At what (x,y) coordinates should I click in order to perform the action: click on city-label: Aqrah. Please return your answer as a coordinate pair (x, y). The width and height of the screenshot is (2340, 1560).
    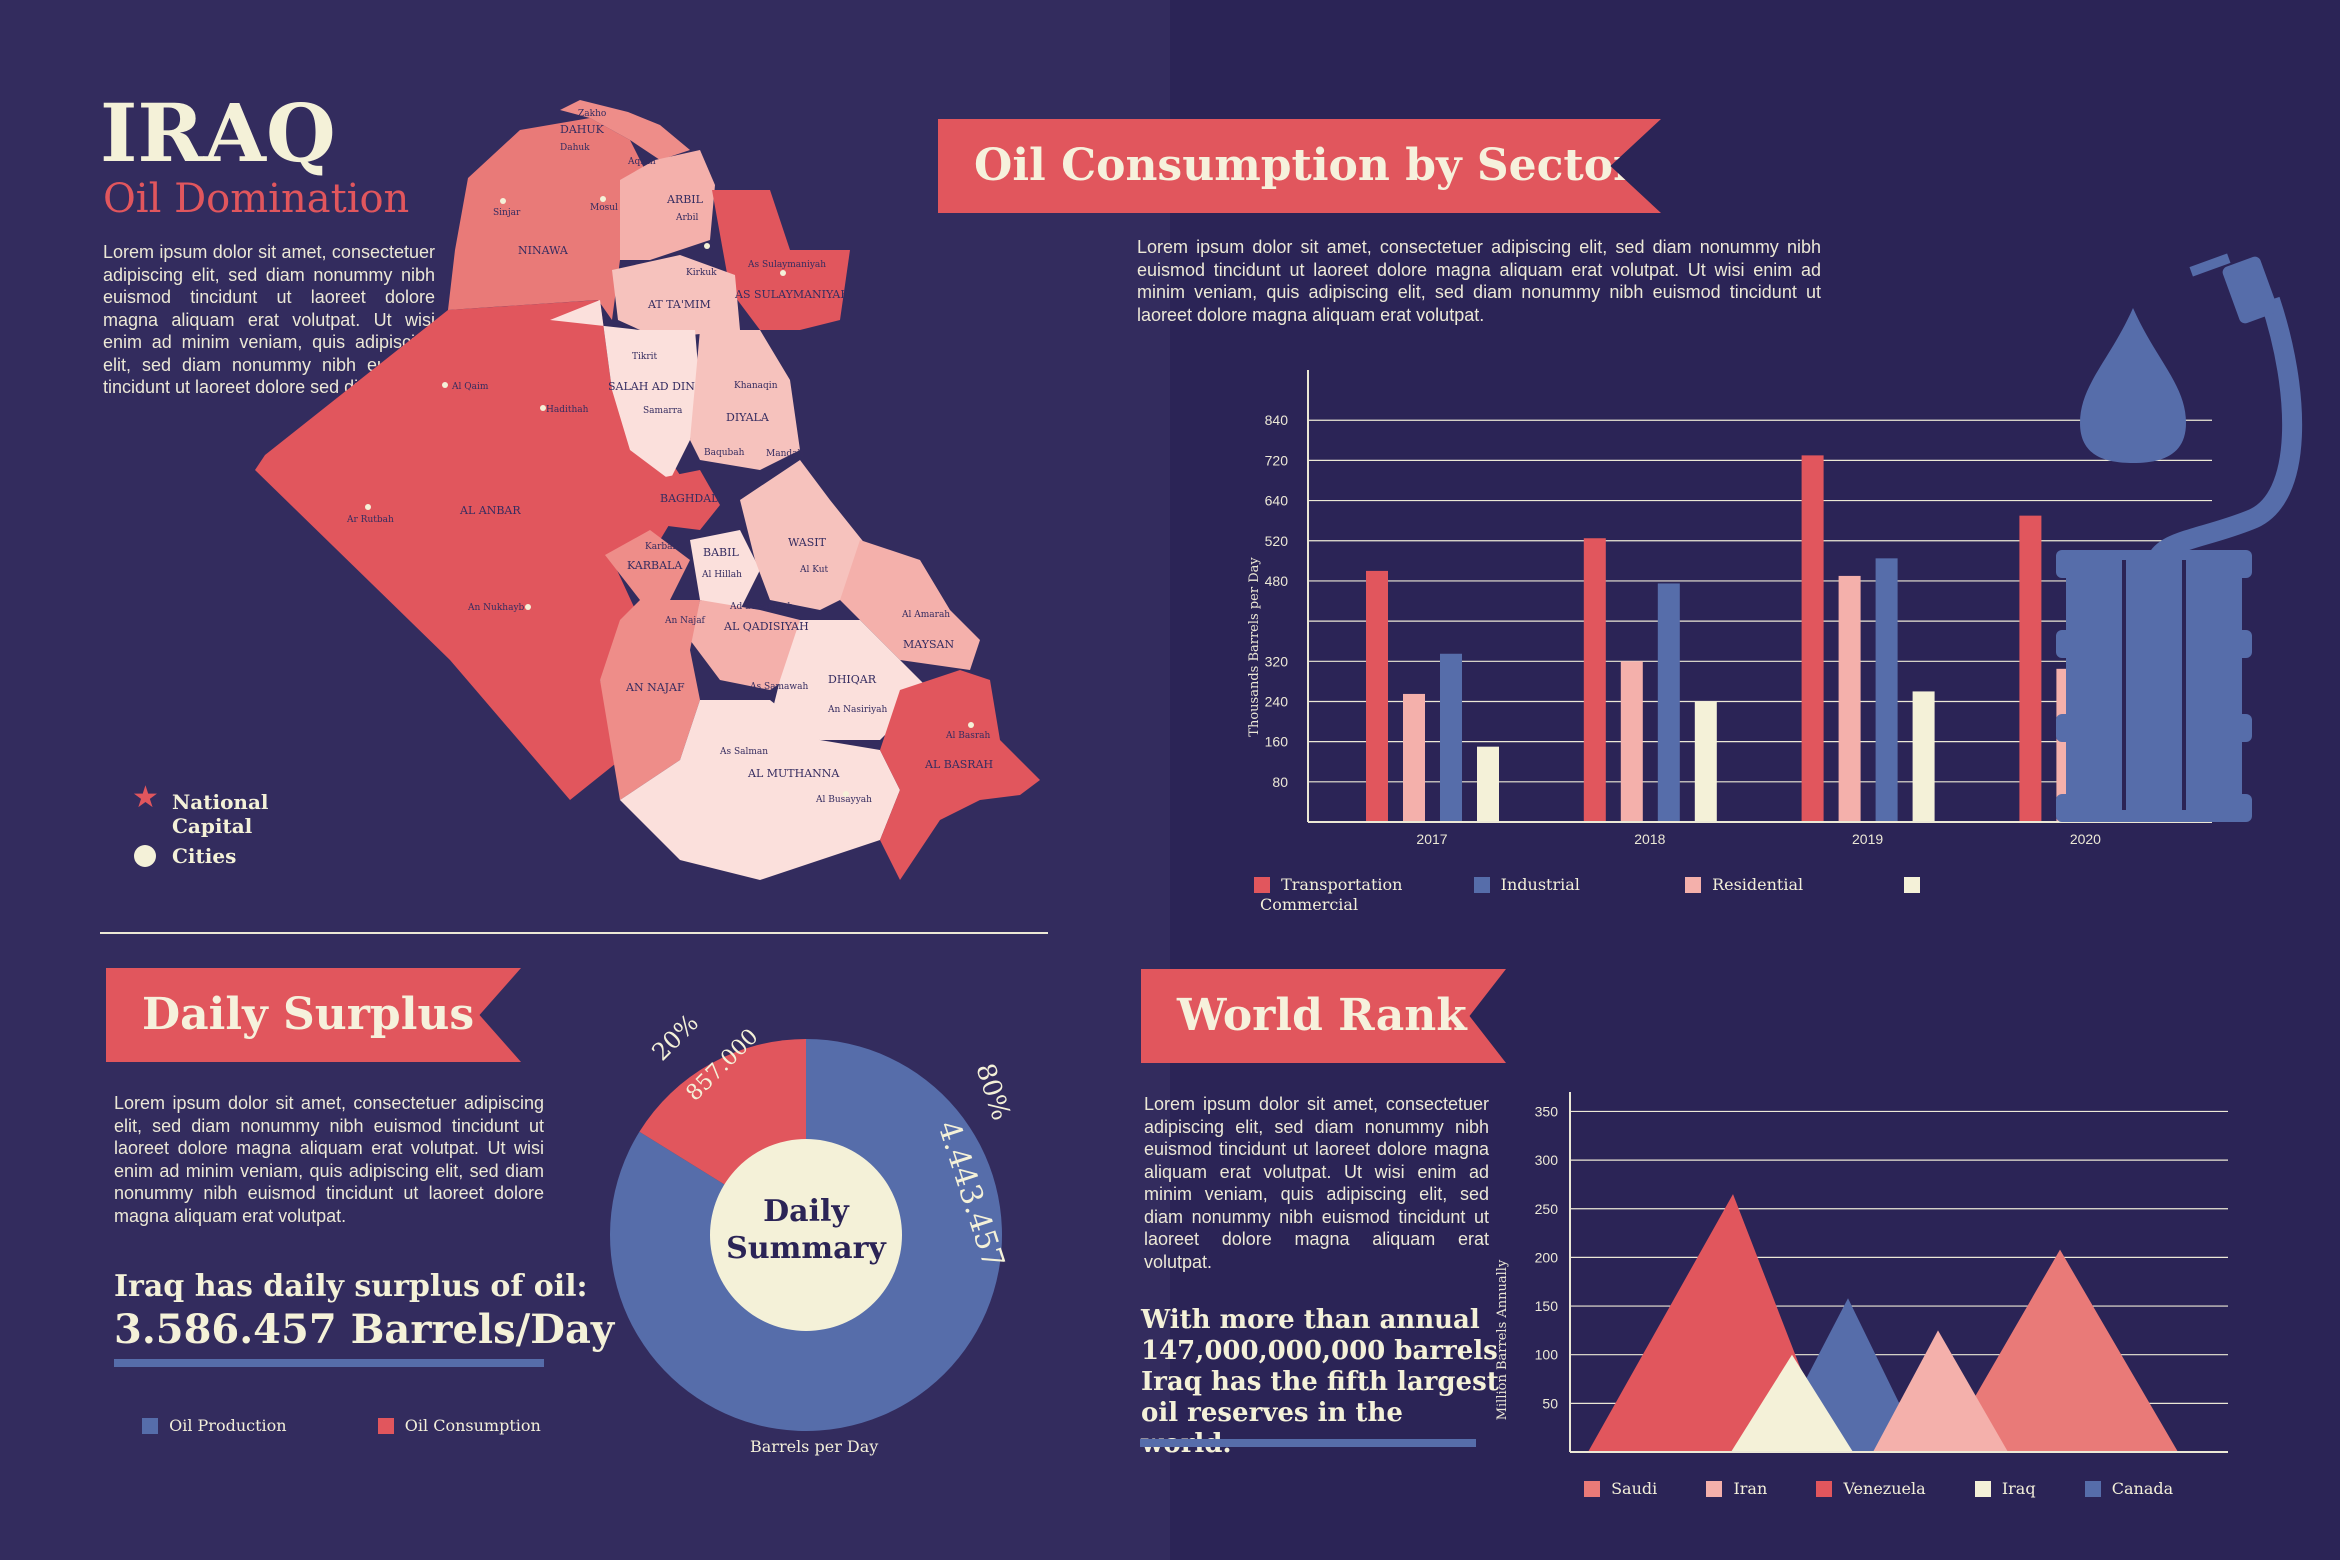
    Looking at the image, I should click on (641, 162).